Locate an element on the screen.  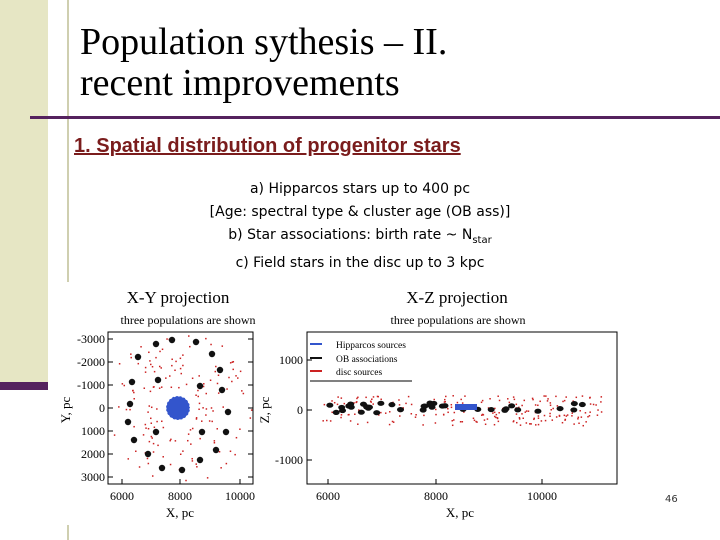
xz-ytick-label: 0 is located at coordinates (300, 410).